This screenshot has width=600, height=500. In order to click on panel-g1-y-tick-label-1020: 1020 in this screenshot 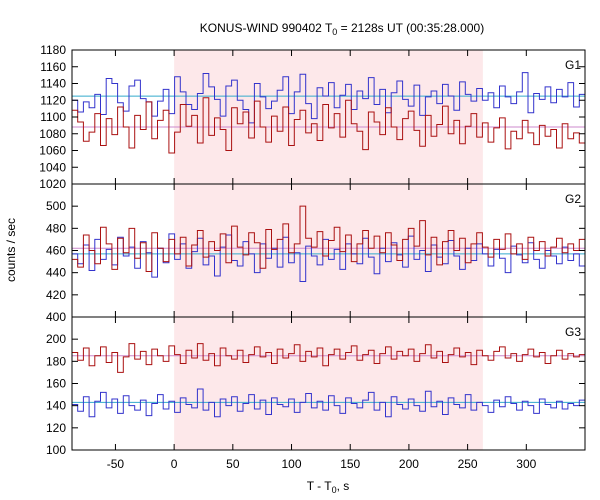, I will do `click(52, 184)`.